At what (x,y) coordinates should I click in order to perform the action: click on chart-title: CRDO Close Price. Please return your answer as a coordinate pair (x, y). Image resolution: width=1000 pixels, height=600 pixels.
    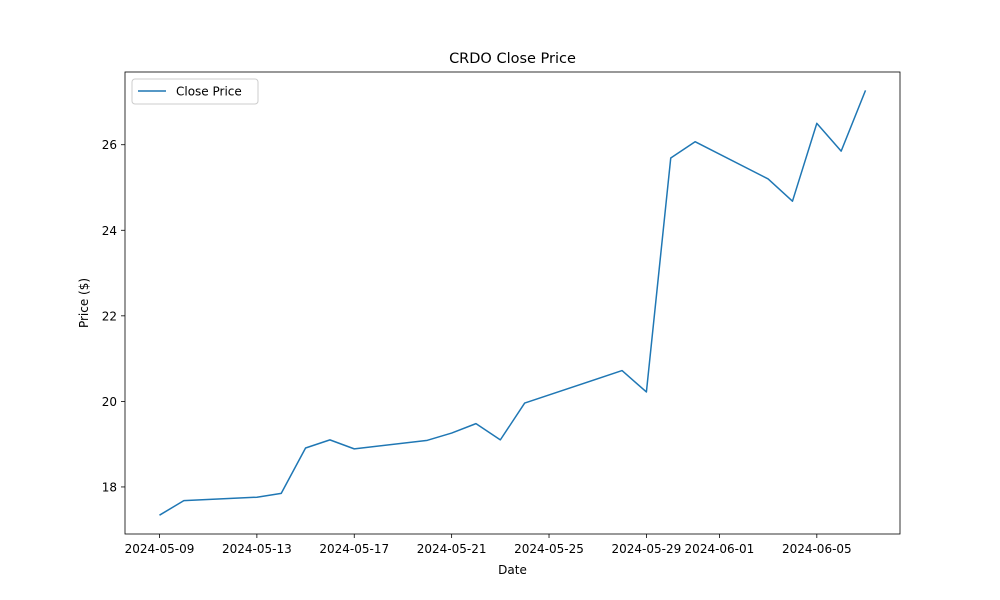
    Looking at the image, I should click on (512, 59).